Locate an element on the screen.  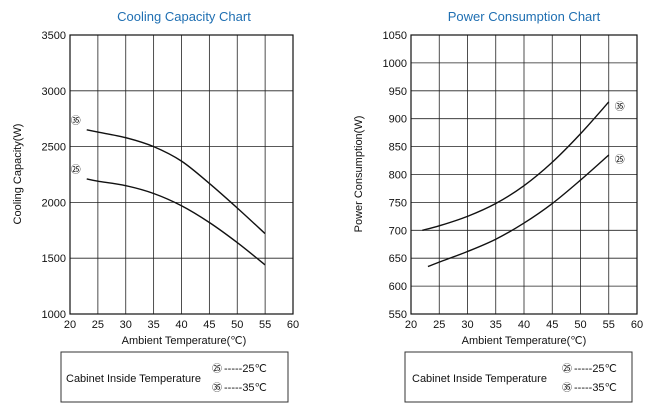
right-legend-marker-25: ㉕ is located at coordinates (567, 369).